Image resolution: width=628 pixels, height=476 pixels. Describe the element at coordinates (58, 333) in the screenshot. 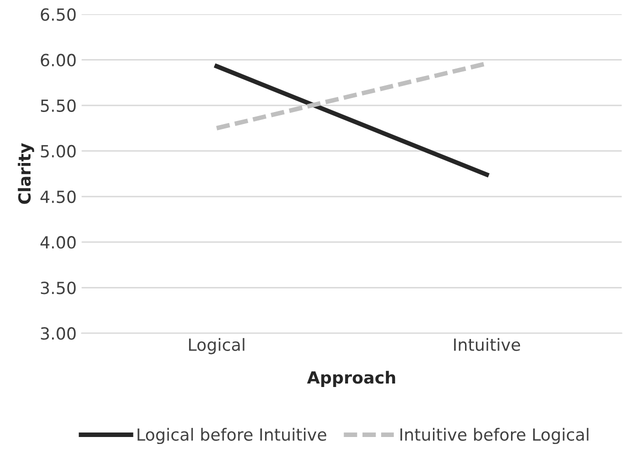

I see `y-tick-label: 3.00` at that location.